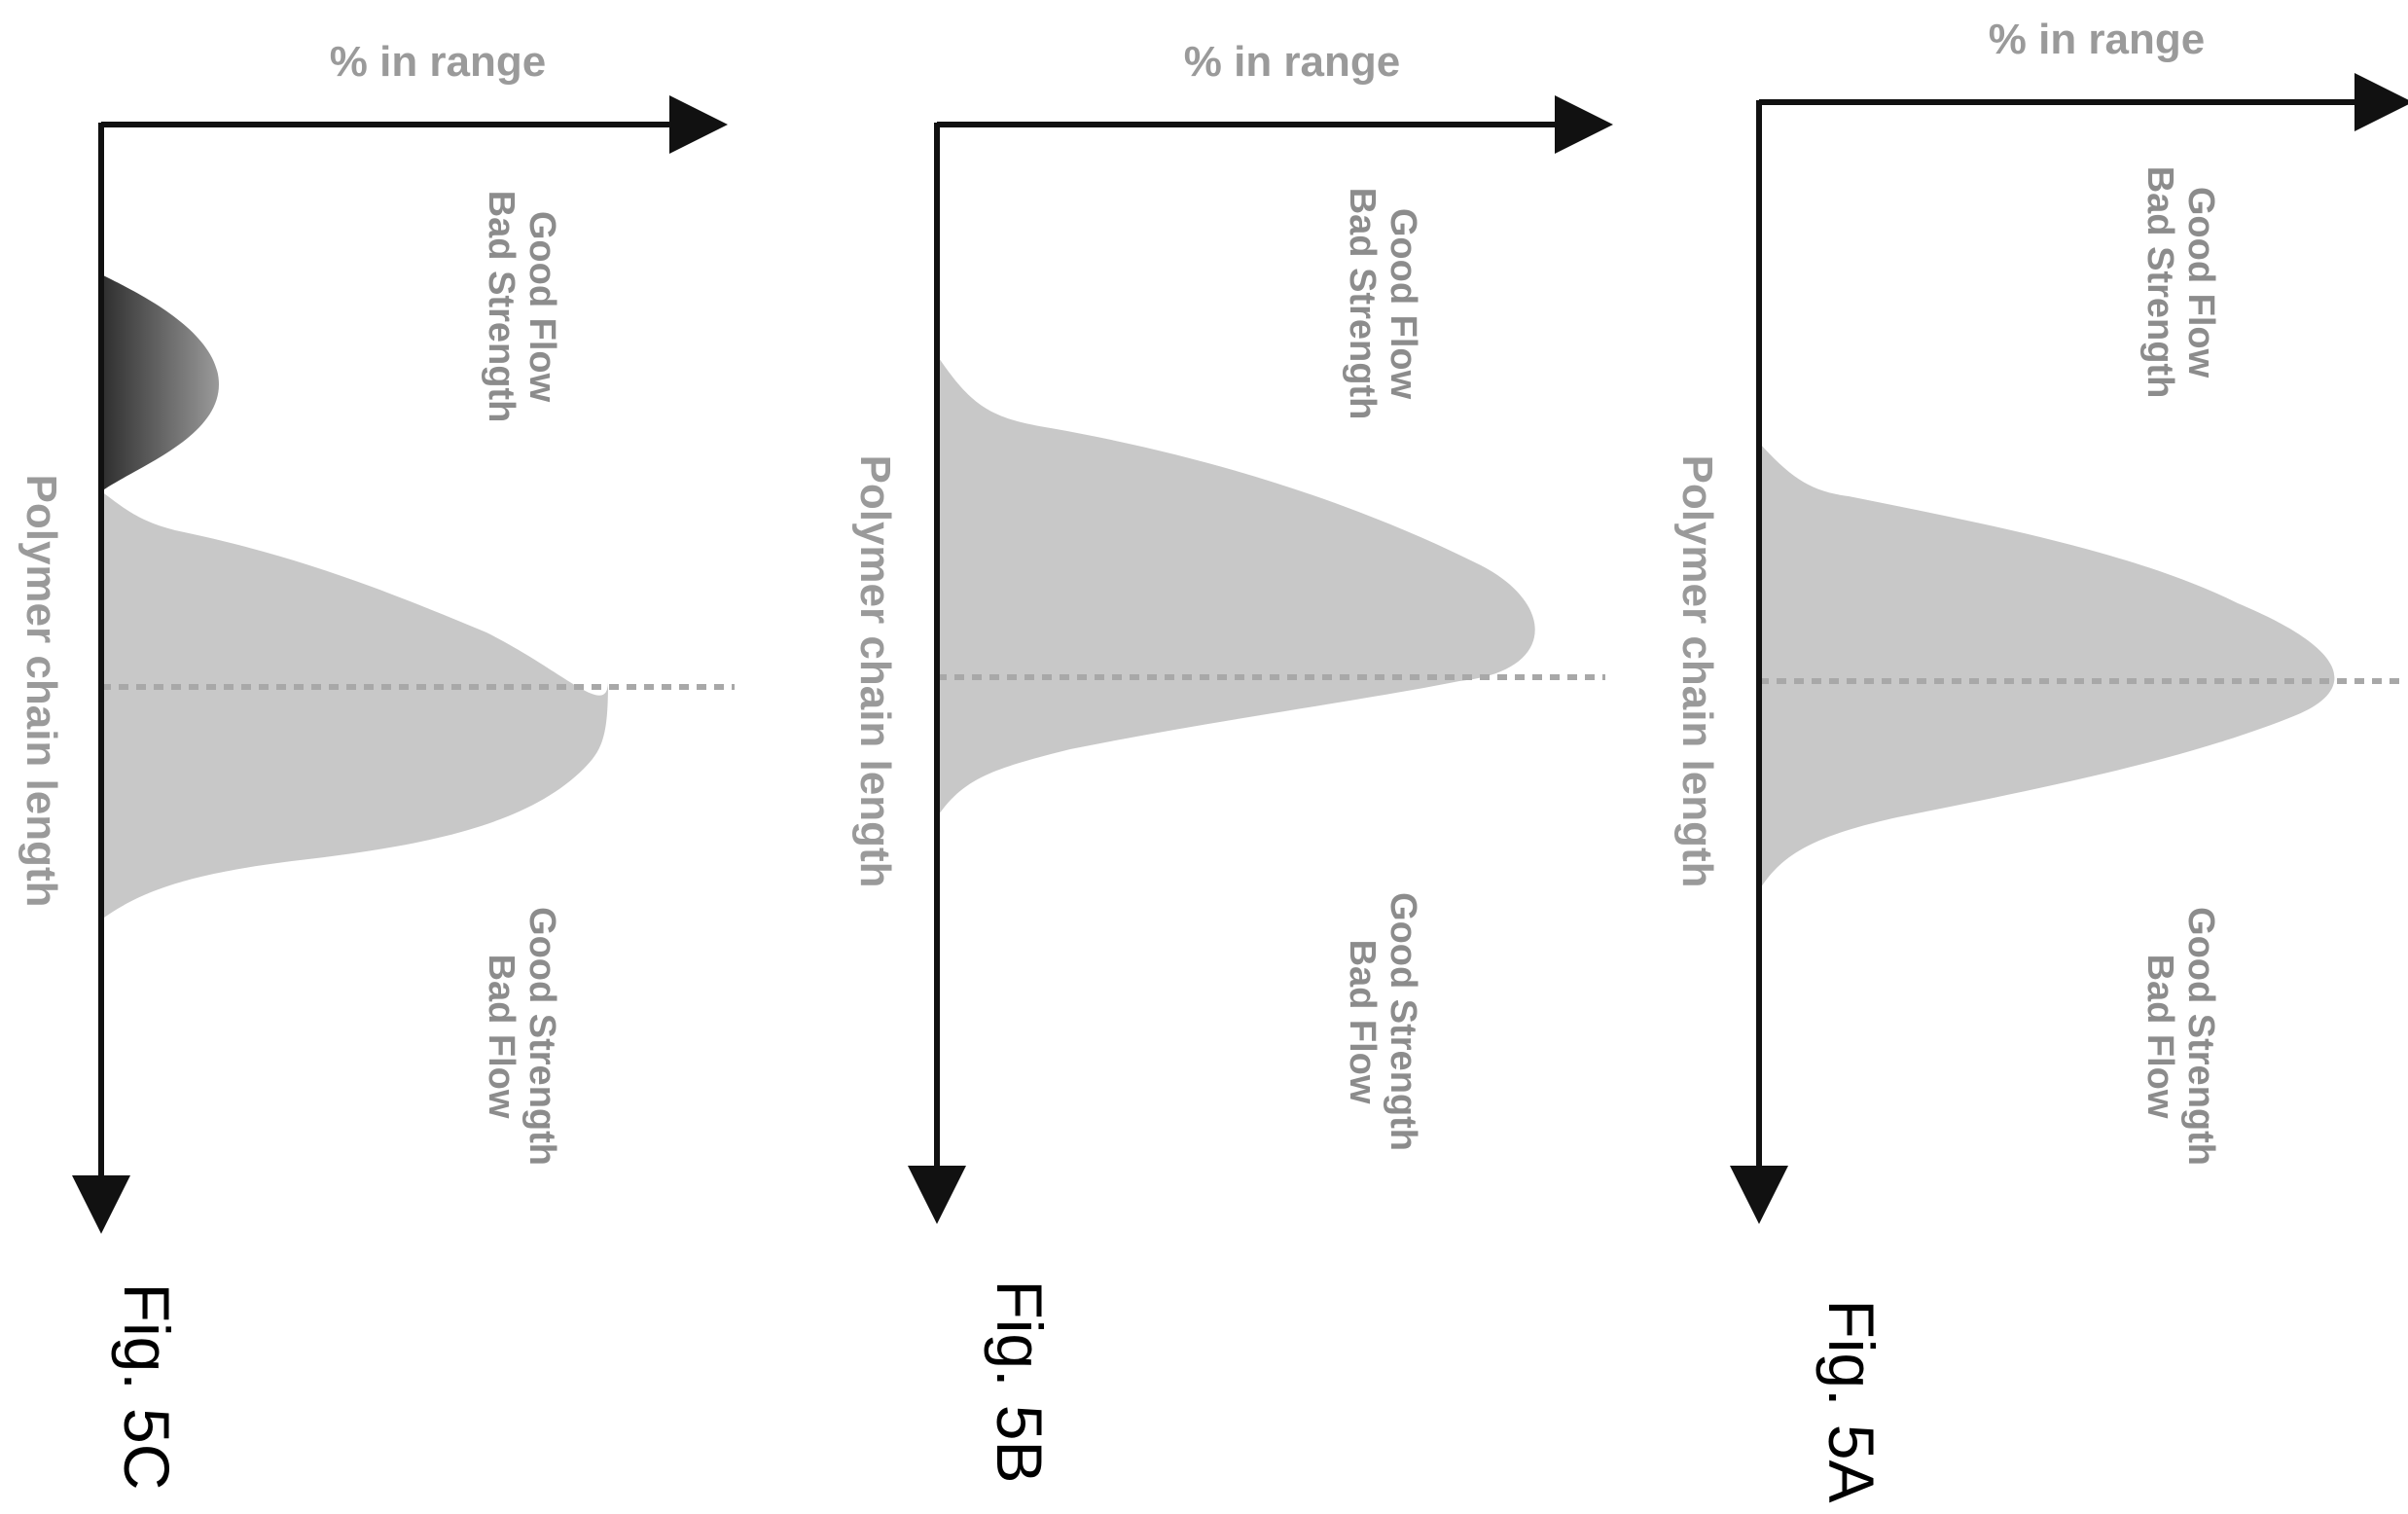 The height and width of the screenshot is (1514, 2408). Describe the element at coordinates (1851, 1400) in the screenshot. I see `figure-caption: Fig. 5A` at that location.